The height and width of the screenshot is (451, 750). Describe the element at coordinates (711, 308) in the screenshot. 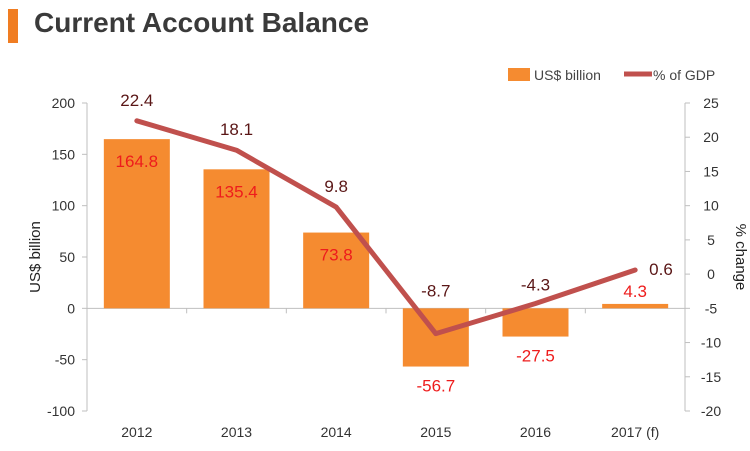

I see `right-tick-label: -5` at that location.